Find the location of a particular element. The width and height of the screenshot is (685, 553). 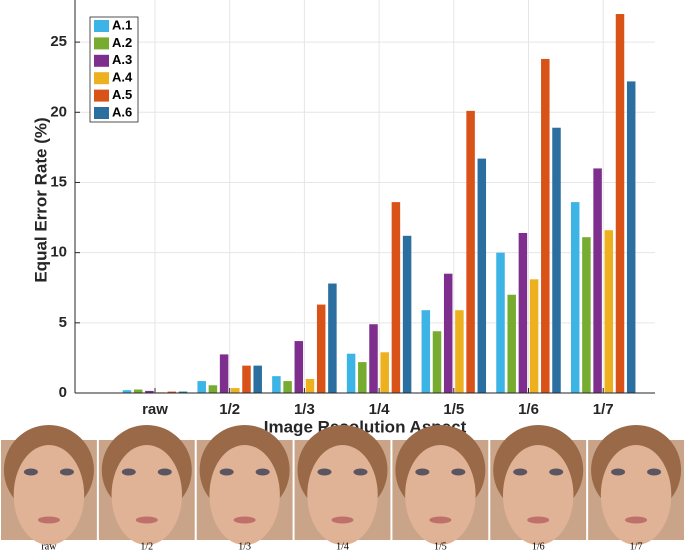

legend-box is located at coordinates (114, 69).